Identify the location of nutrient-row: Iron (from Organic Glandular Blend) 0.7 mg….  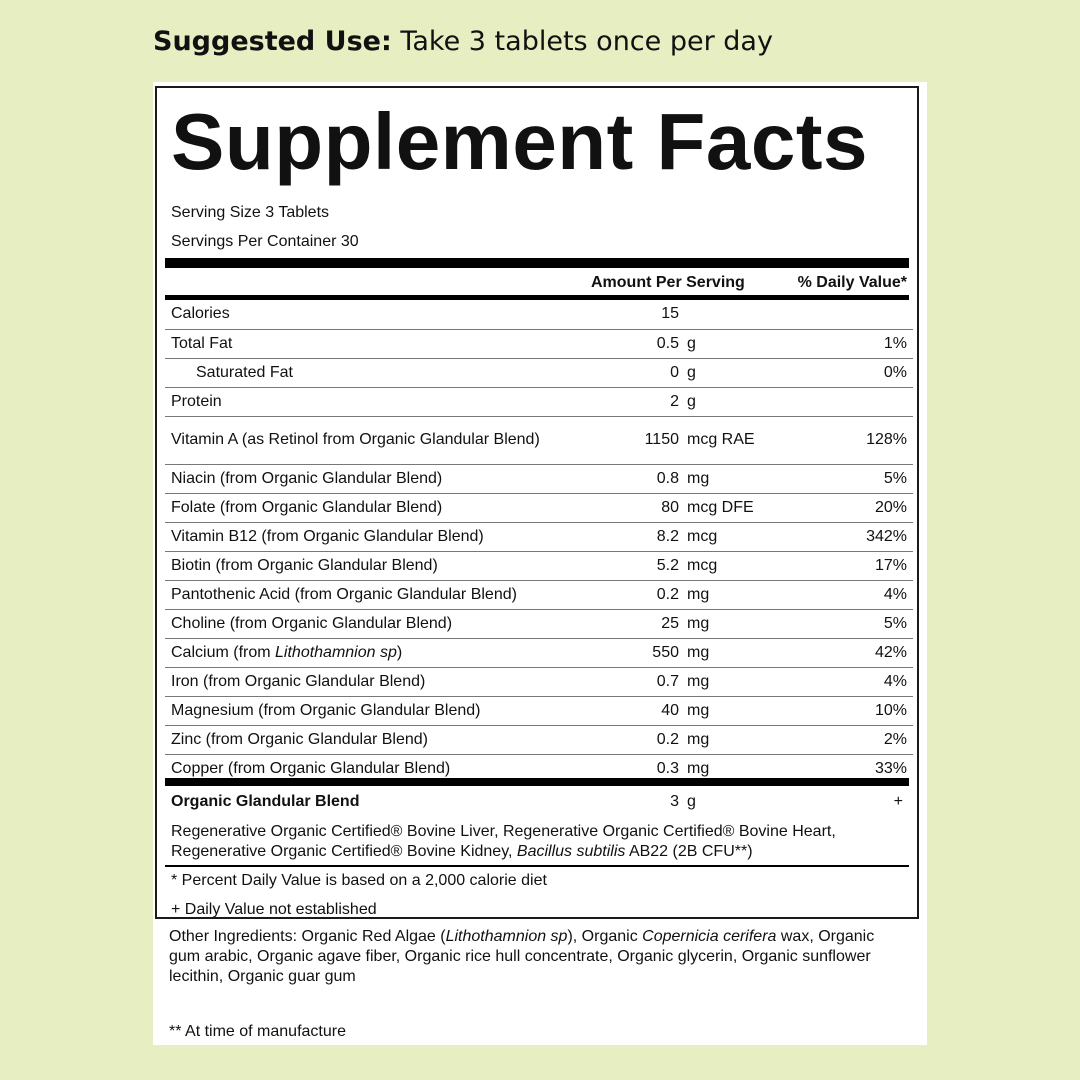
(539, 681).